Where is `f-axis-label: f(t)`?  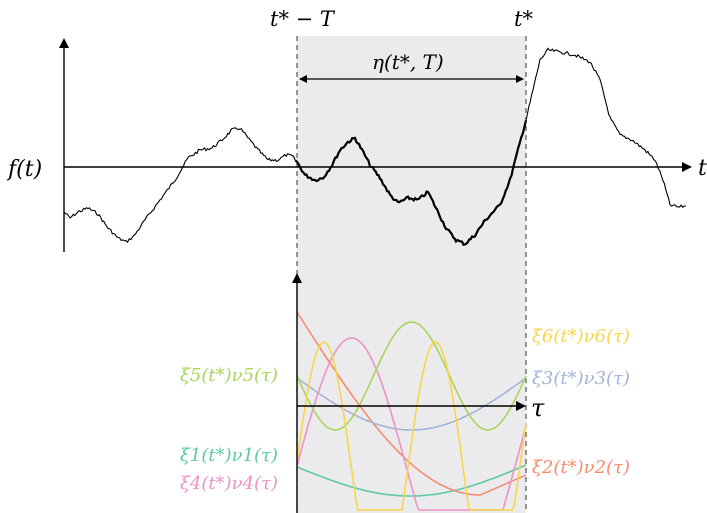
f-axis-label: f(t) is located at coordinates (24, 169).